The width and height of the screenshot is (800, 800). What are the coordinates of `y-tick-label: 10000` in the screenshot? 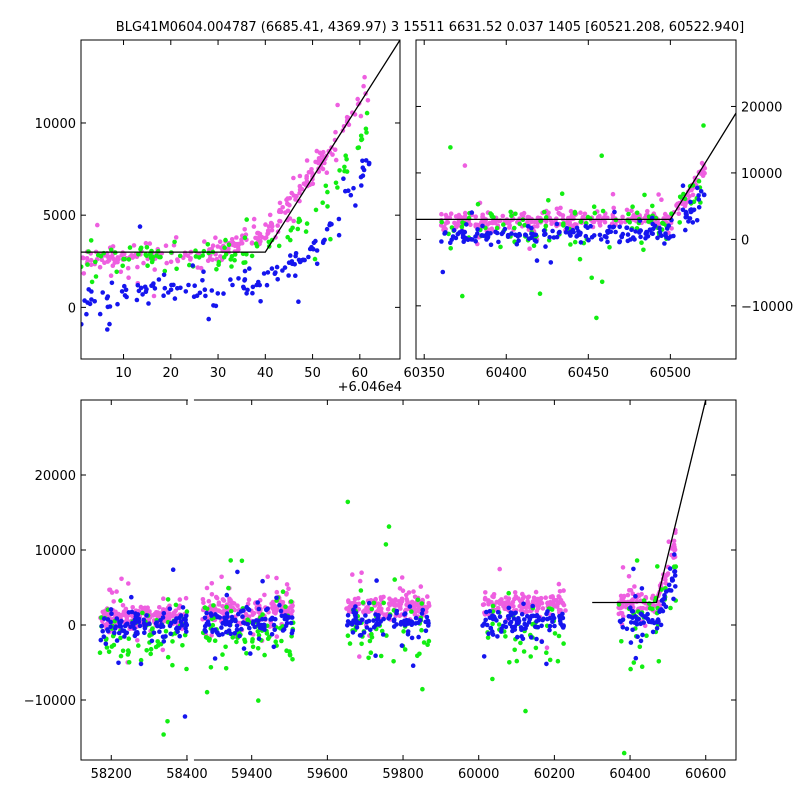 It's located at (761, 174).